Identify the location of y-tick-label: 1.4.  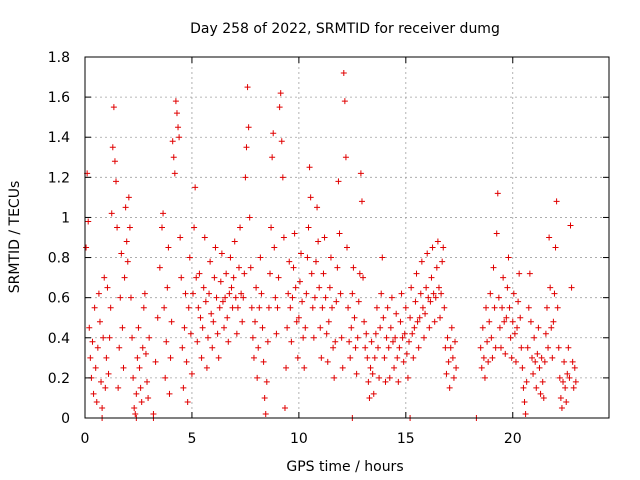
(59, 138).